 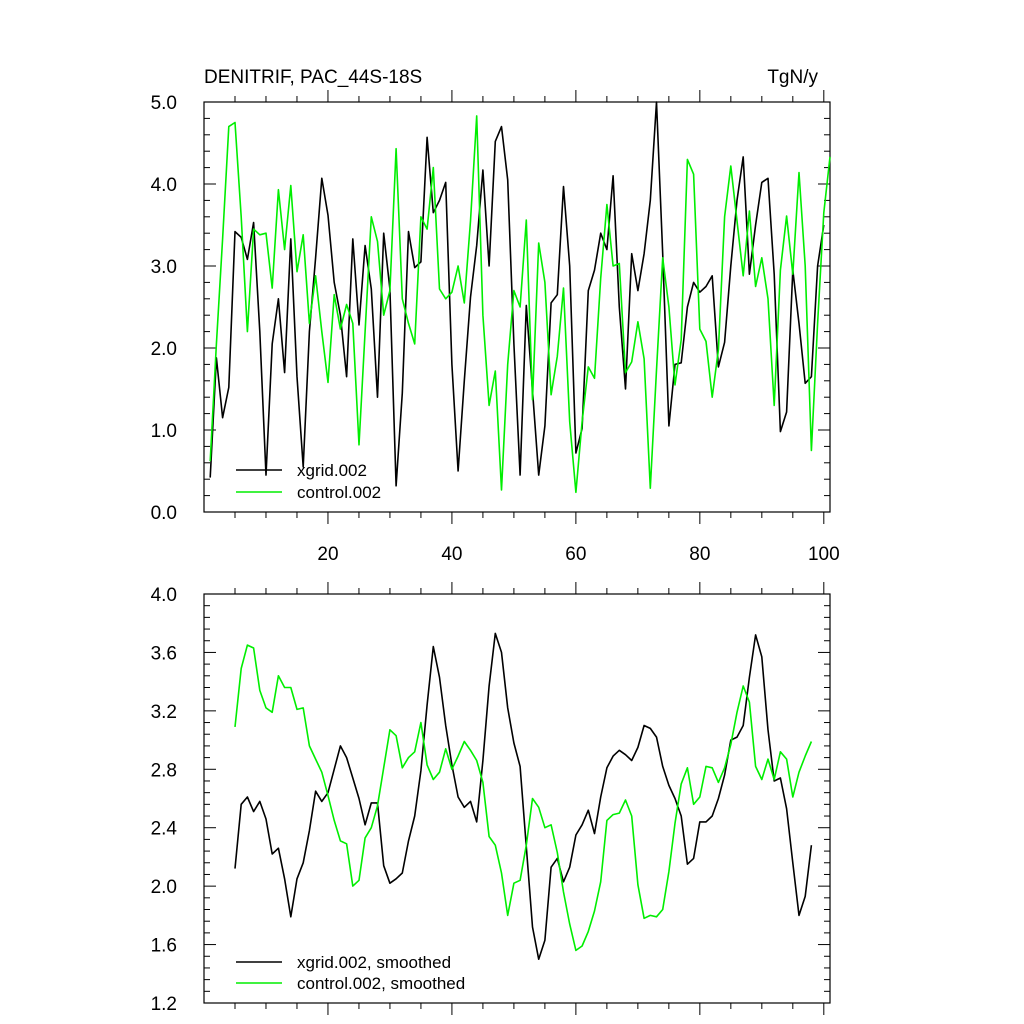 I want to click on y-tick-label: 1.0, so click(x=164, y=431).